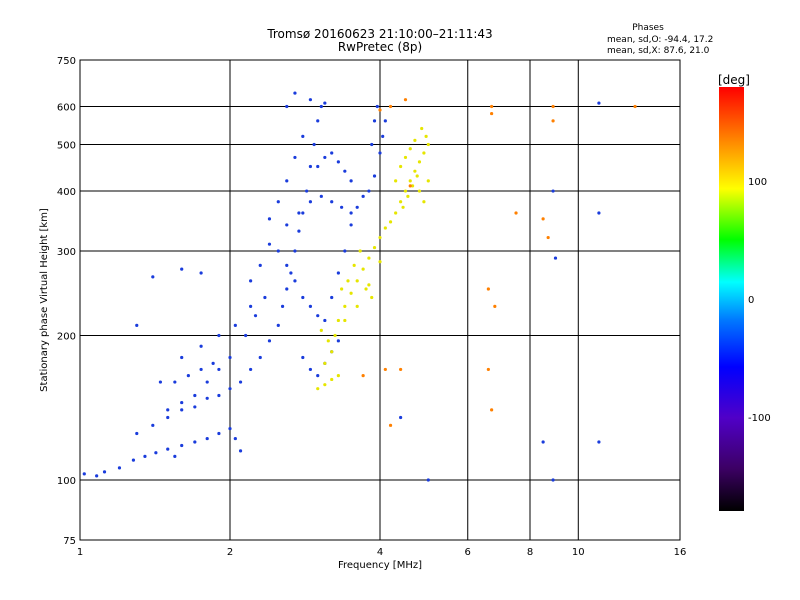  What do you see at coordinates (759, 418) in the screenshot?
I see `colorbar-tick-label: -100` at bounding box center [759, 418].